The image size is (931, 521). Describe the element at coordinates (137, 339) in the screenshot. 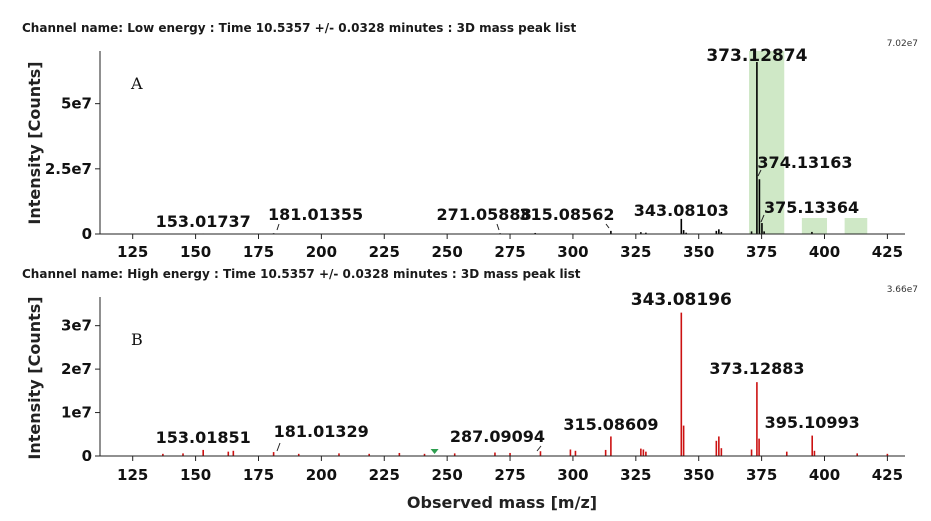

I see `panel-b-label: B` at that location.